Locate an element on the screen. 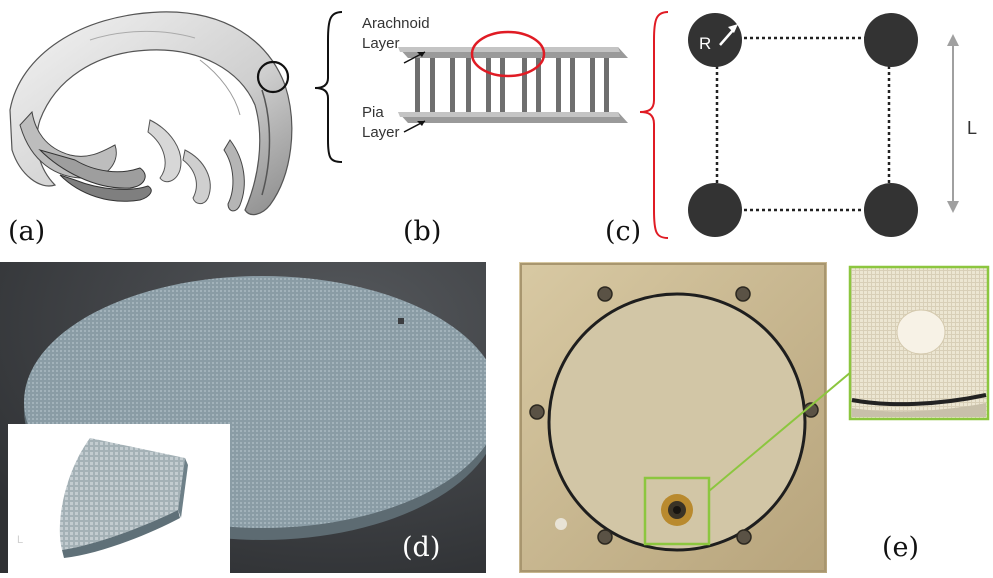  detail-circle is located at coordinates (273, 77).